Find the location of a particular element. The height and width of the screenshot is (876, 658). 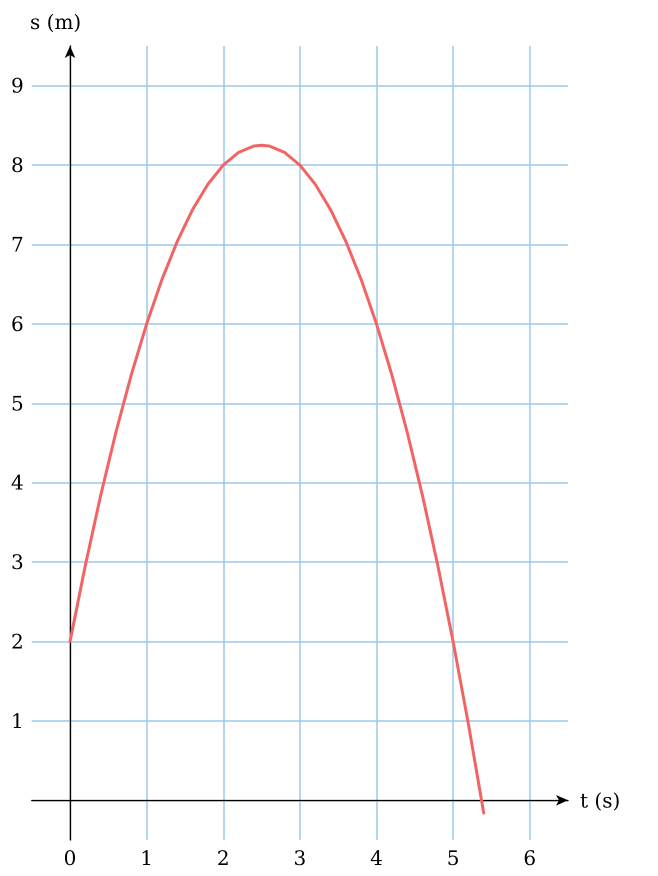

y-tick-label: 5 is located at coordinates (17, 403).